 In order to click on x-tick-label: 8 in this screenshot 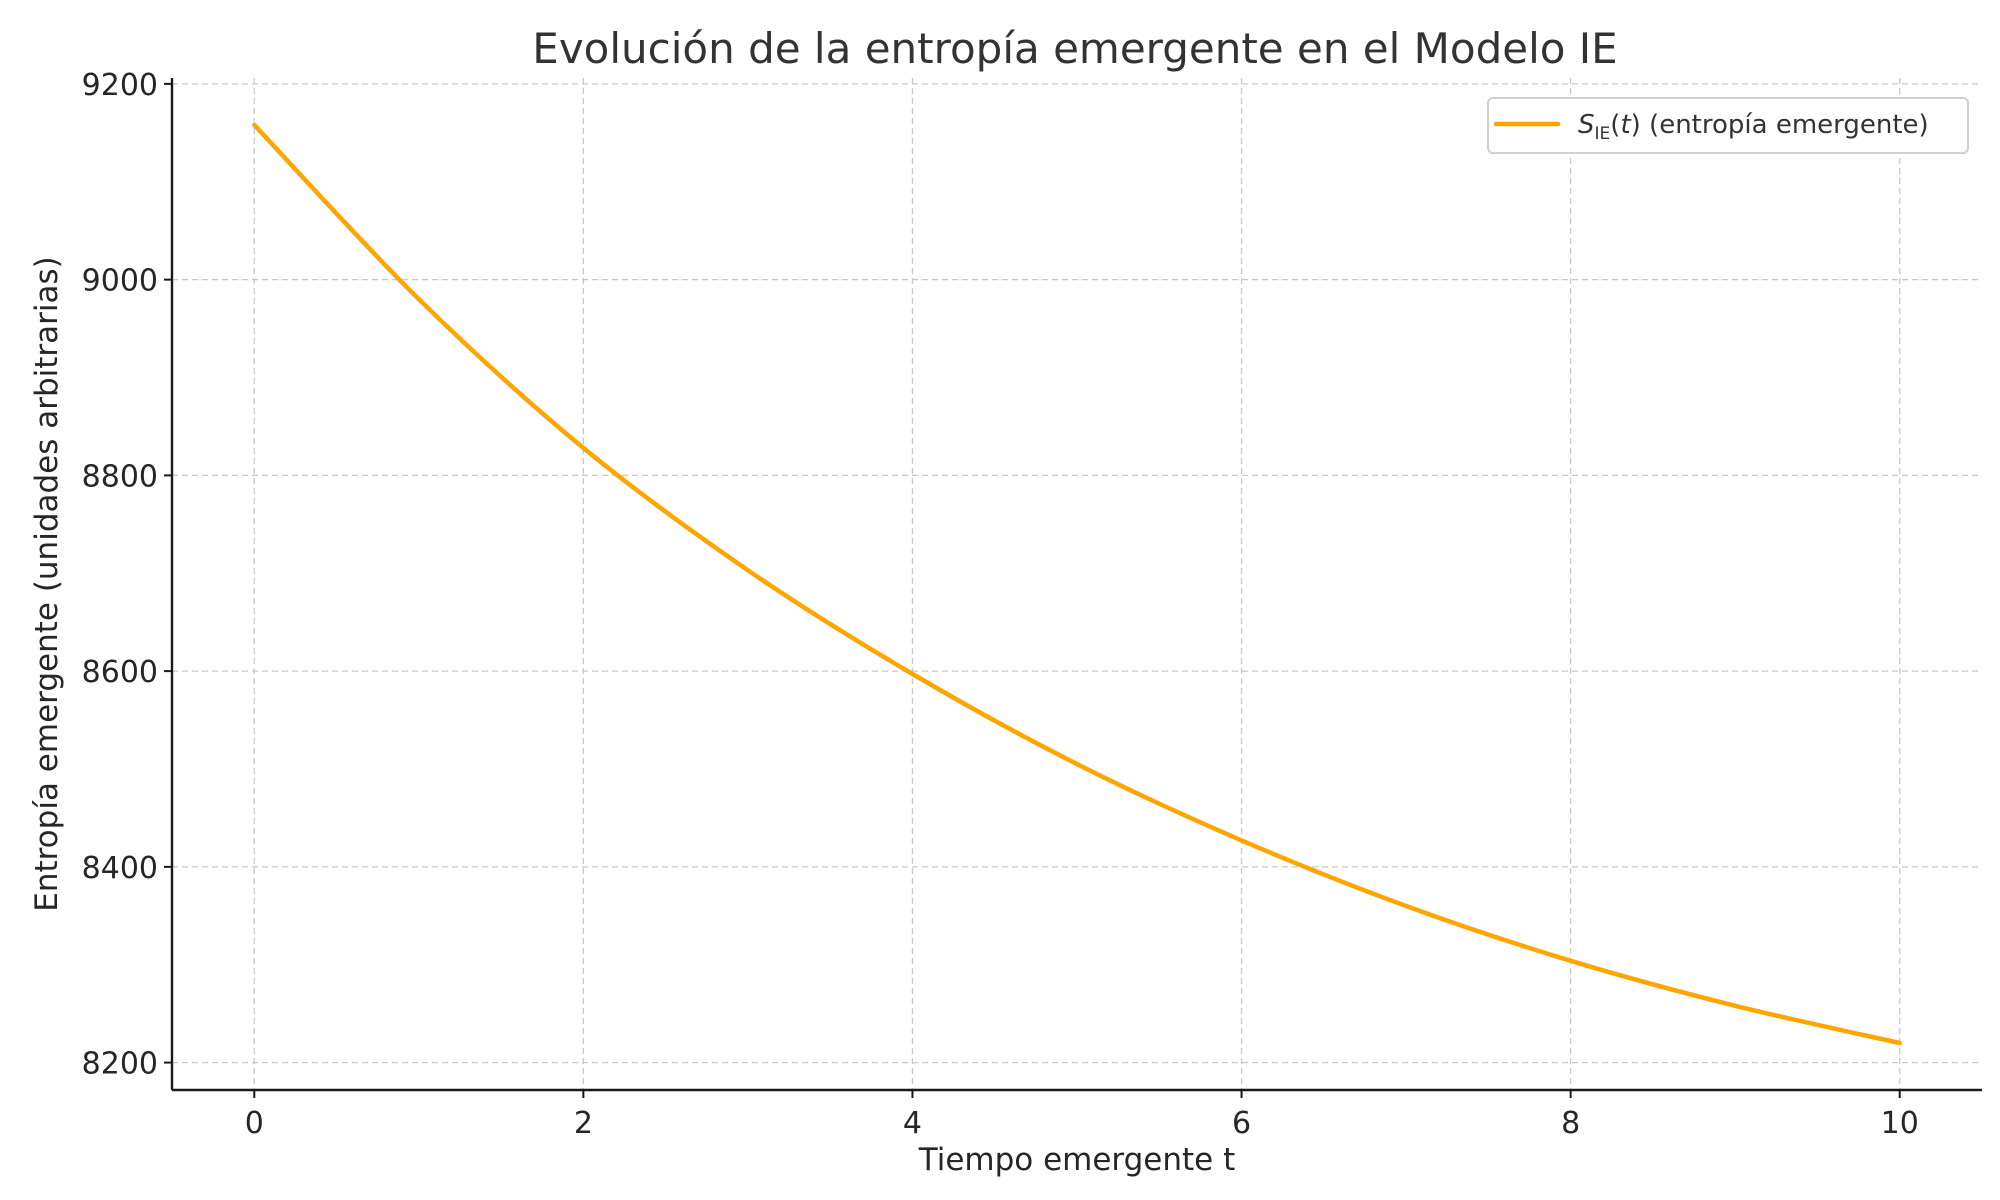, I will do `click(1570, 1123)`.